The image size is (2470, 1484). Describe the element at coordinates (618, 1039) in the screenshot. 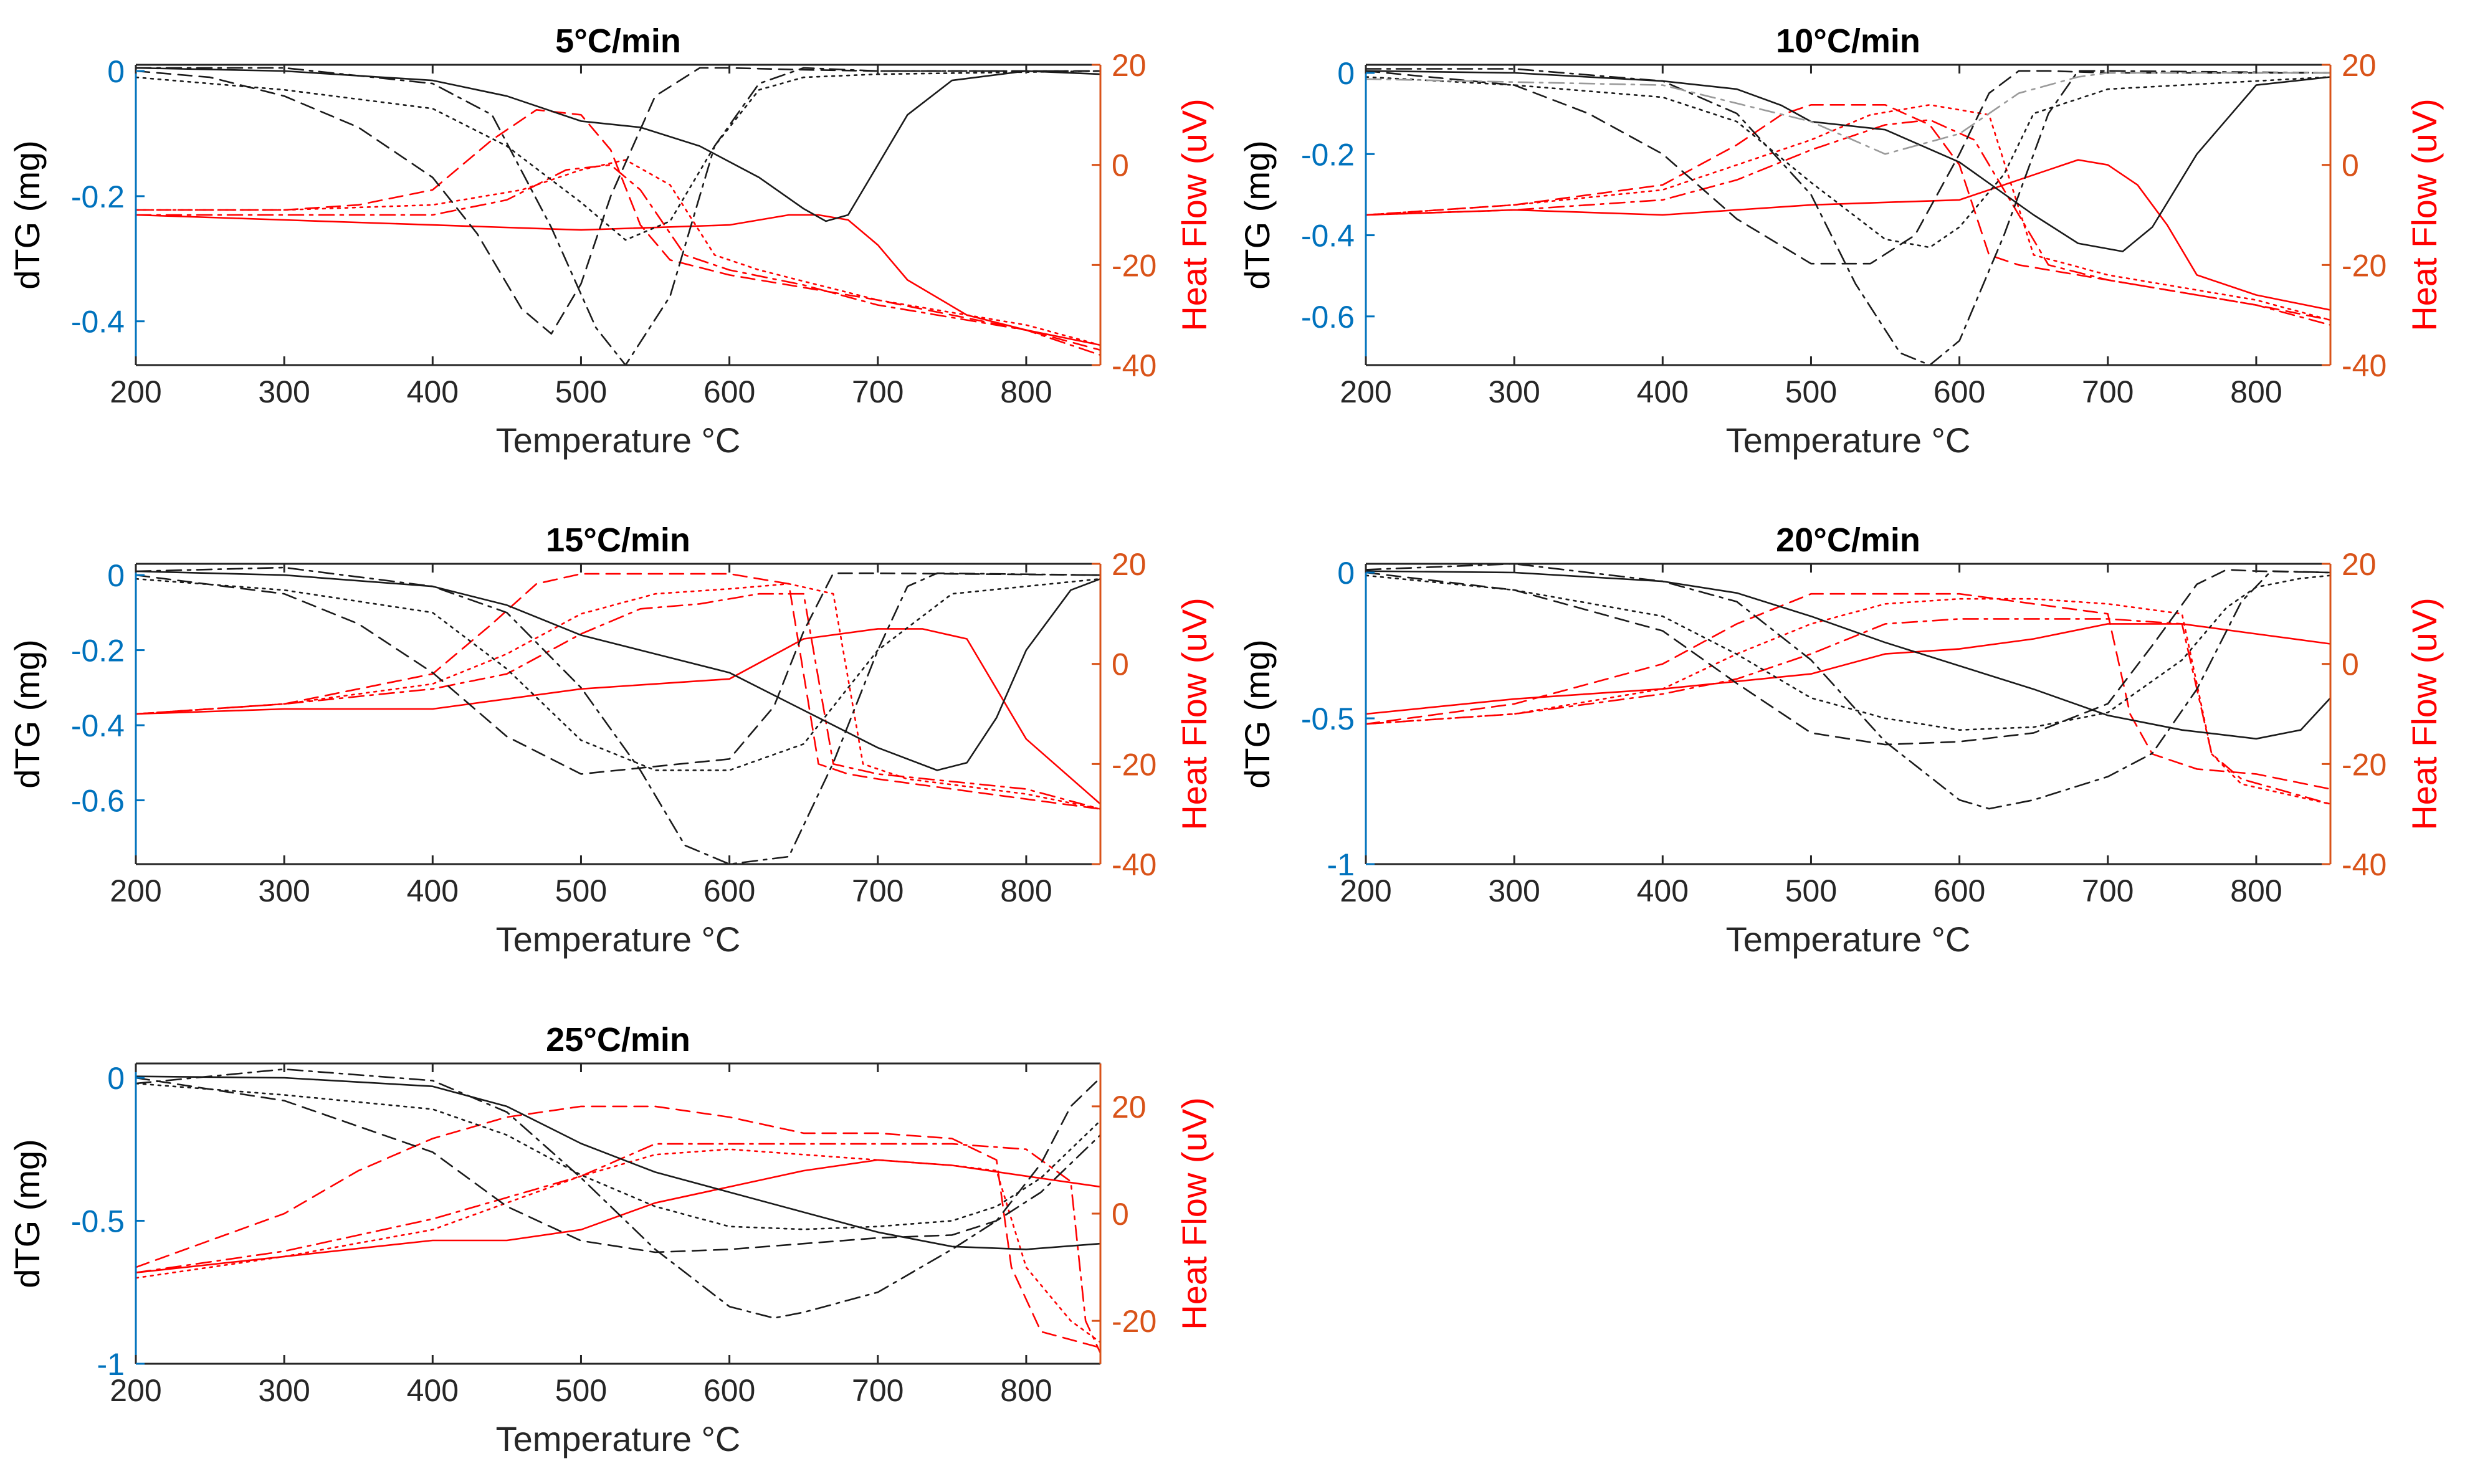

I see `chart-title: 25°C/min` at that location.